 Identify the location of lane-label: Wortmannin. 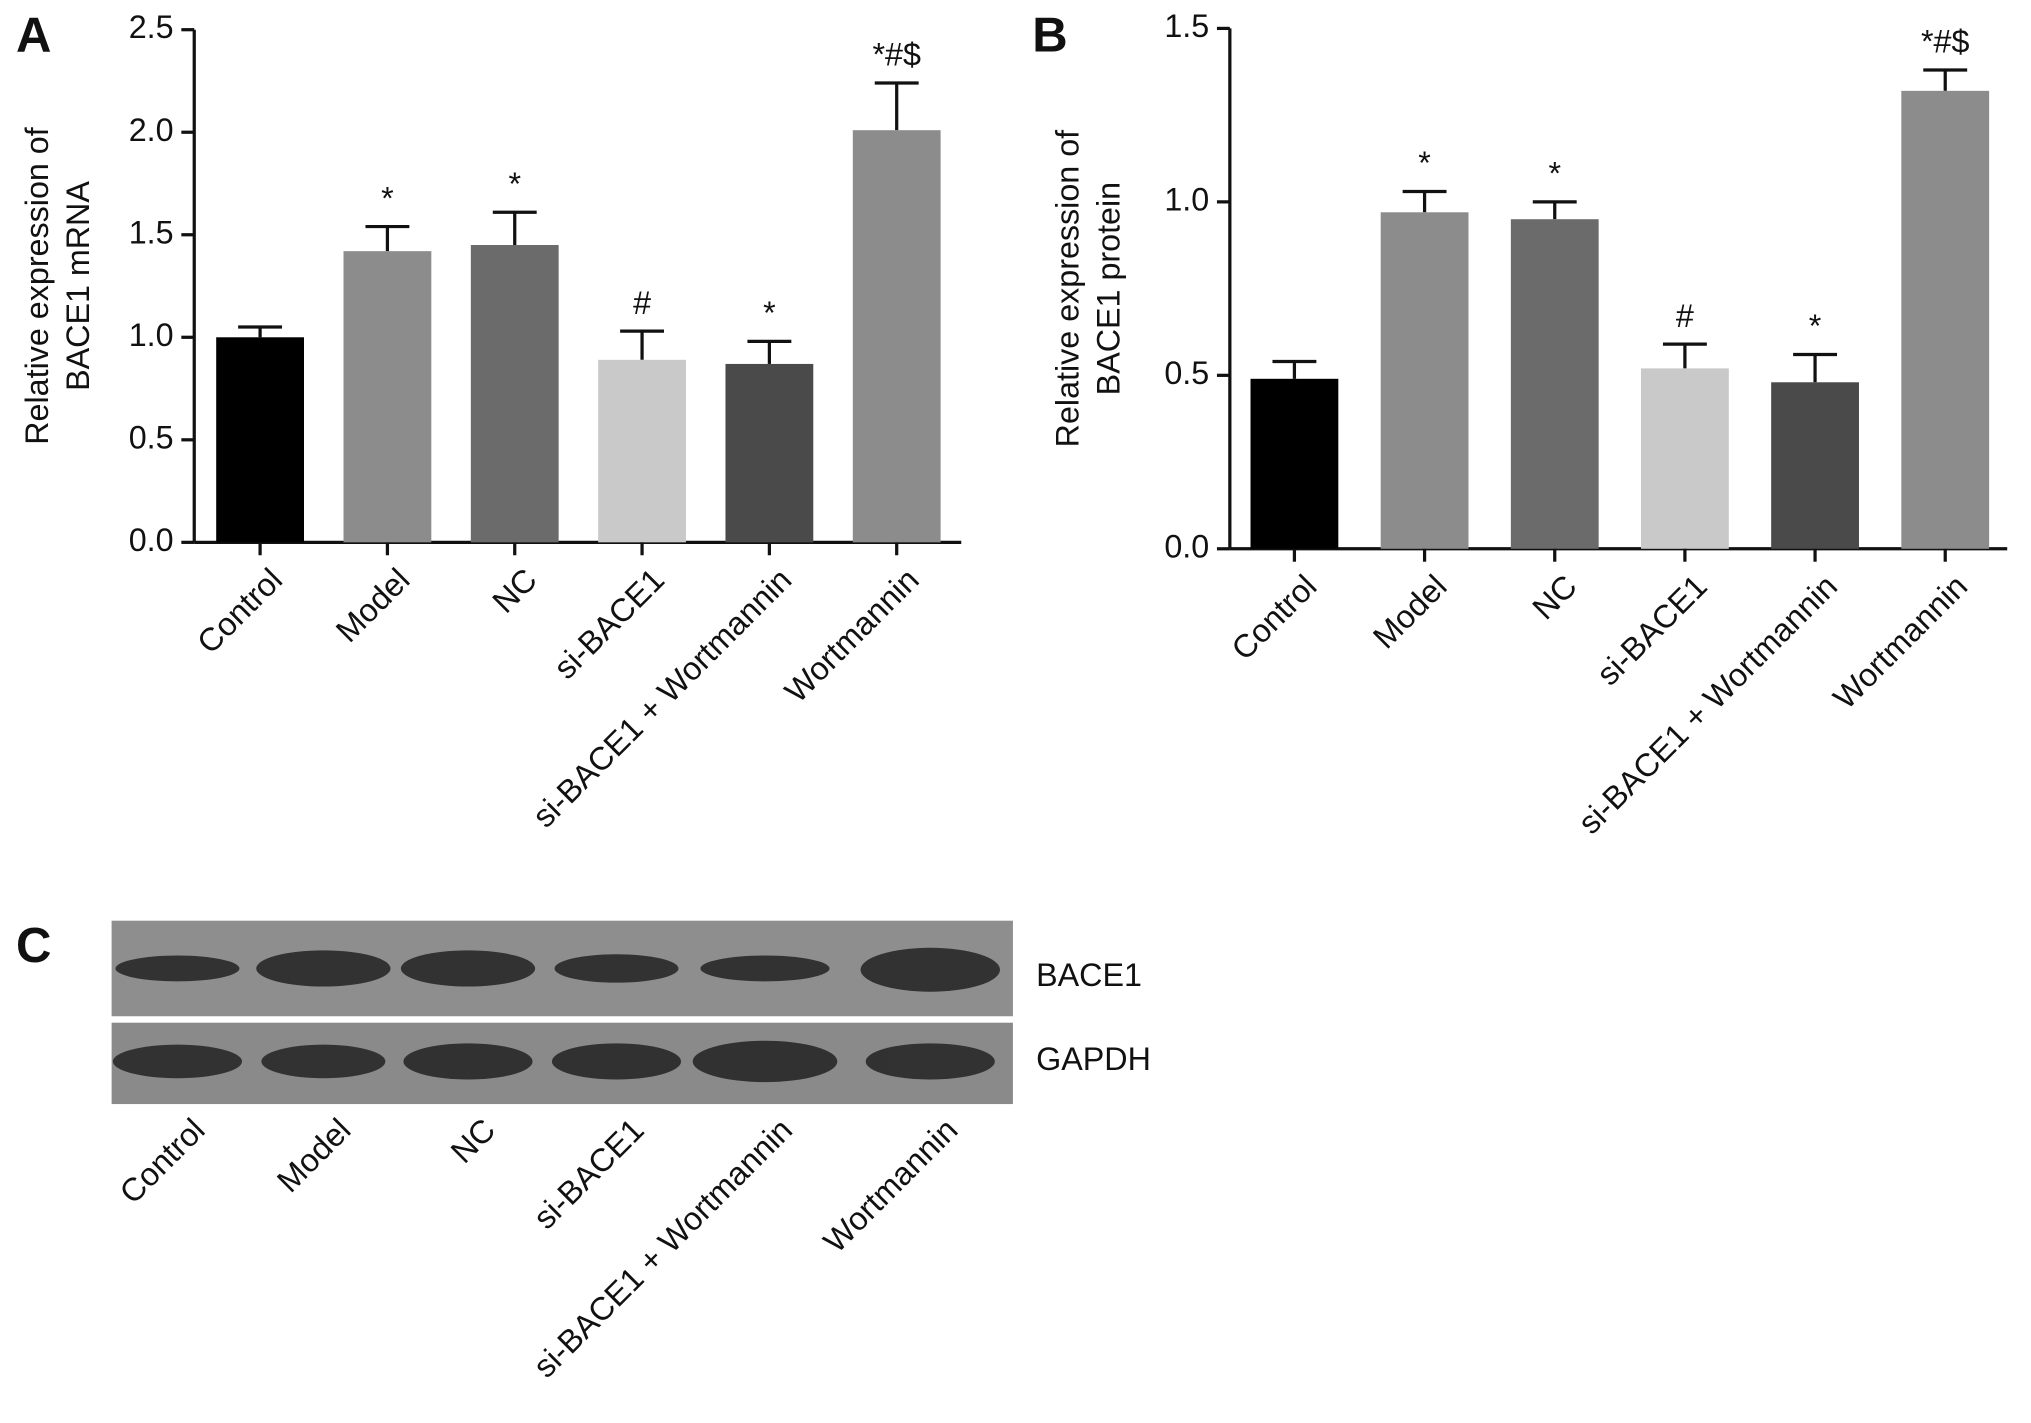
(890, 1186).